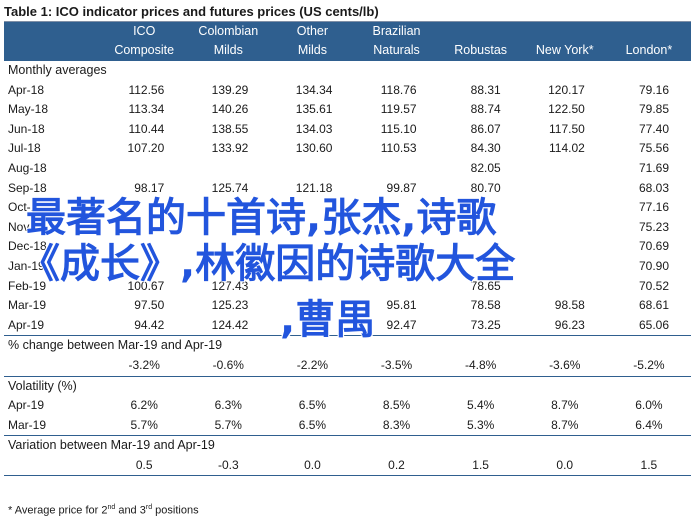 This screenshot has width=695, height=526. I want to click on table-cell: 140.26, so click(230, 109).